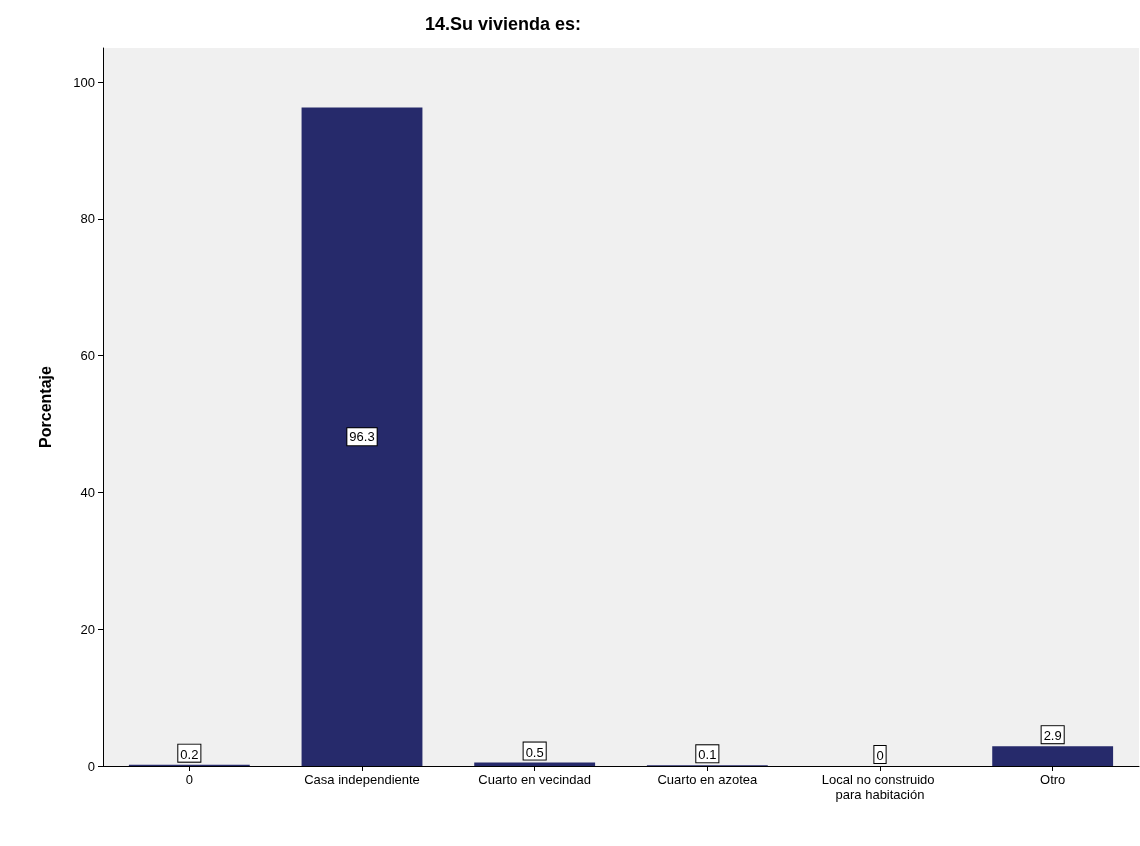  What do you see at coordinates (45, 406) in the screenshot?
I see `y-axis-title: Porcentaje` at bounding box center [45, 406].